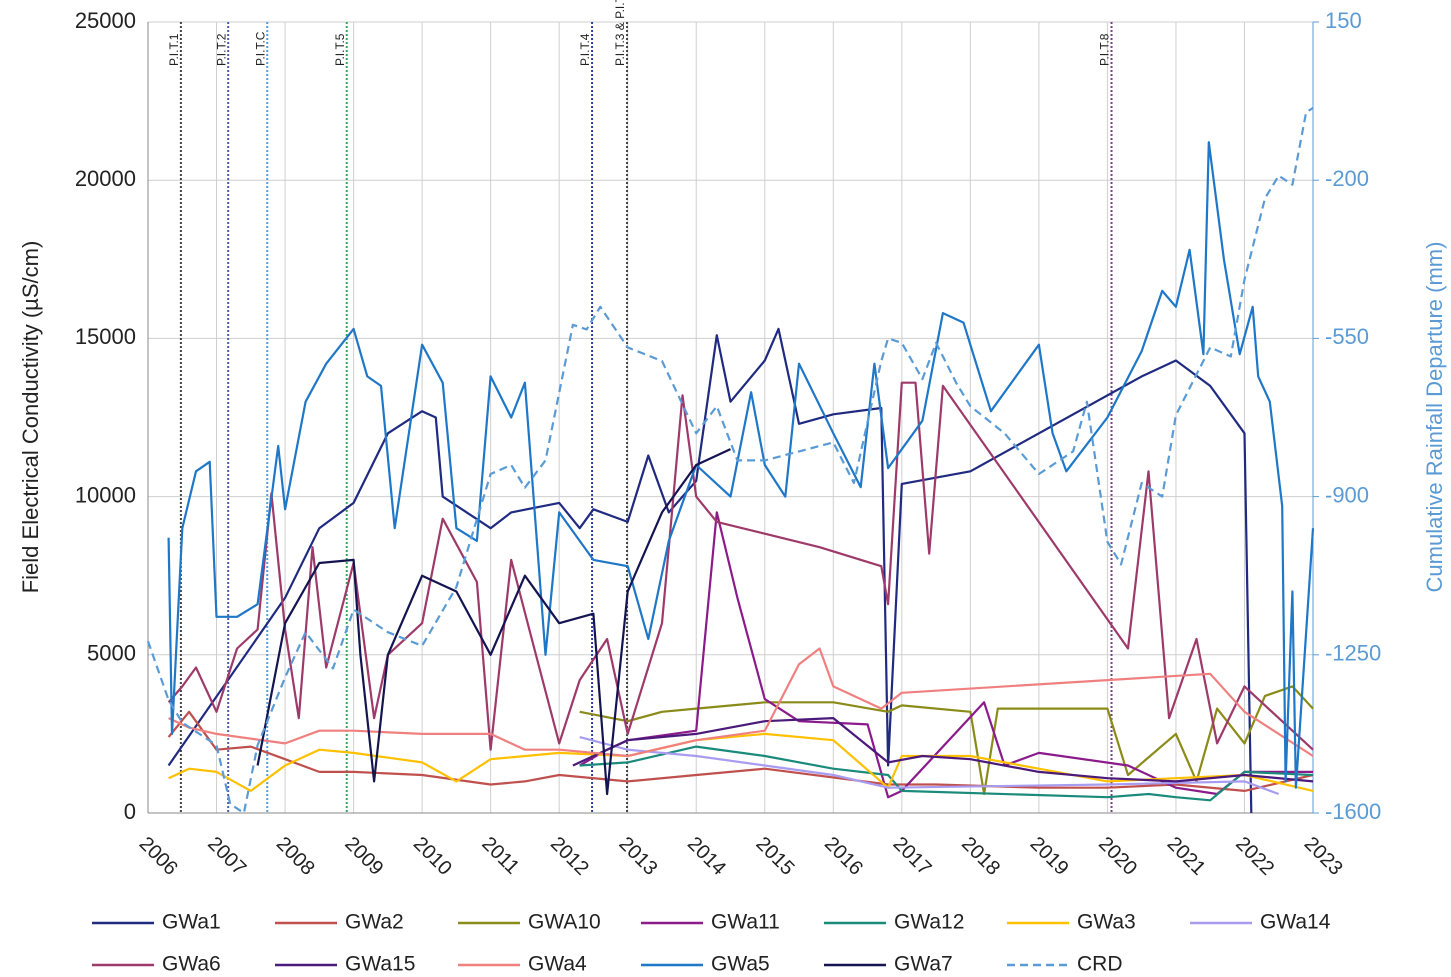 The height and width of the screenshot is (977, 1451). I want to click on x-tick-label: 2008, so click(295, 856).